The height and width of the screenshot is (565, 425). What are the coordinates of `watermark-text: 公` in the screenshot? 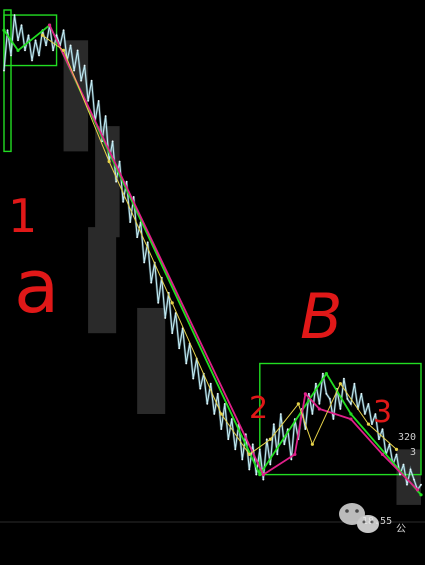 It's located at (401, 529).